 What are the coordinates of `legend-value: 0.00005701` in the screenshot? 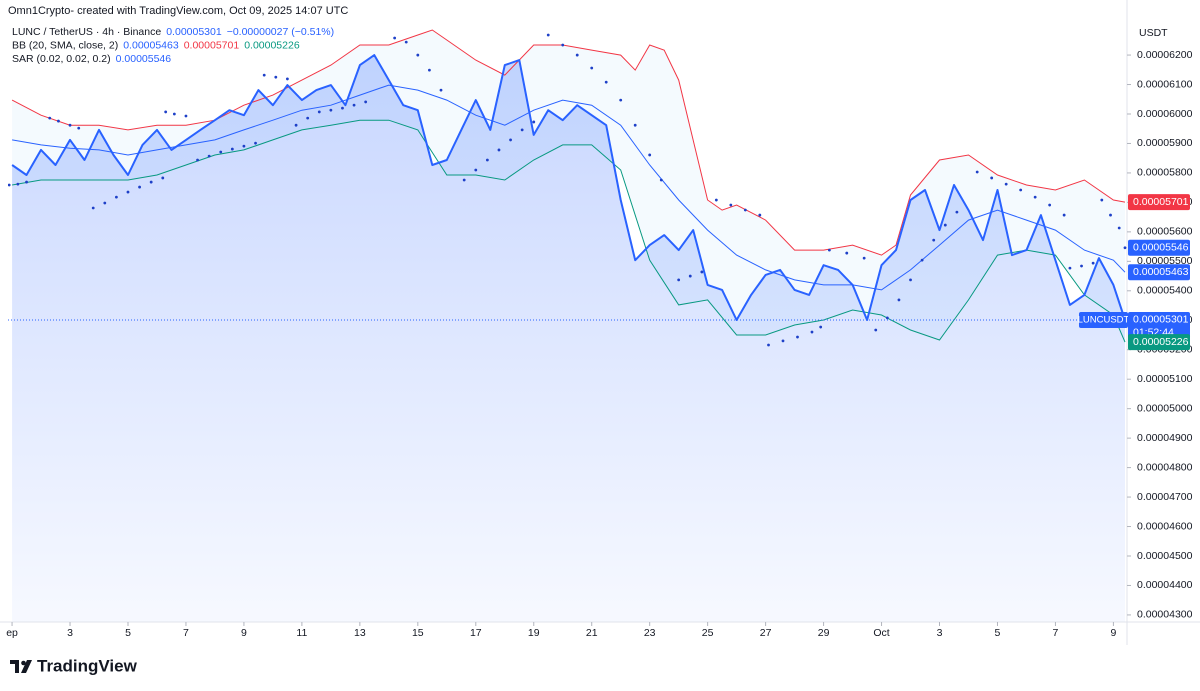 It's located at (212, 45).